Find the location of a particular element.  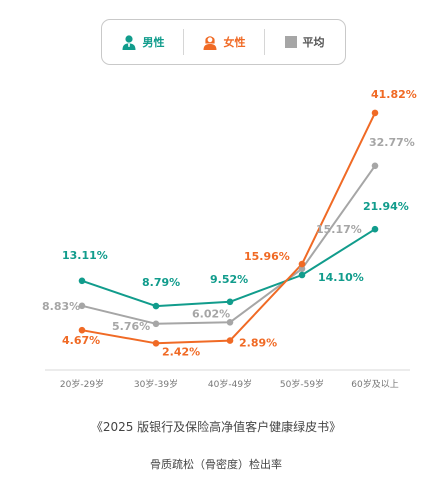

data-label-female: 41.82% is located at coordinates (394, 94).